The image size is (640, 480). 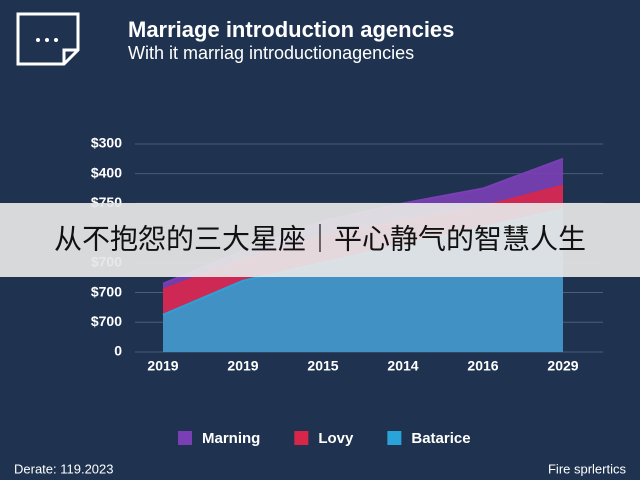 I want to click on banner-text: 从不抱怨的三大星座｜平心静气的智慧人生, so click(x=320, y=238).